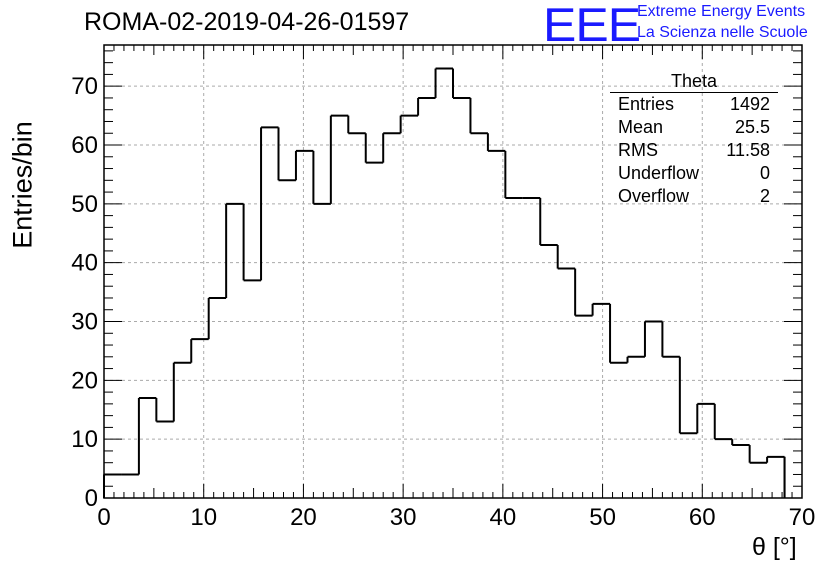 The width and height of the screenshot is (836, 572). I want to click on y-tick-label: 60, so click(84, 145).